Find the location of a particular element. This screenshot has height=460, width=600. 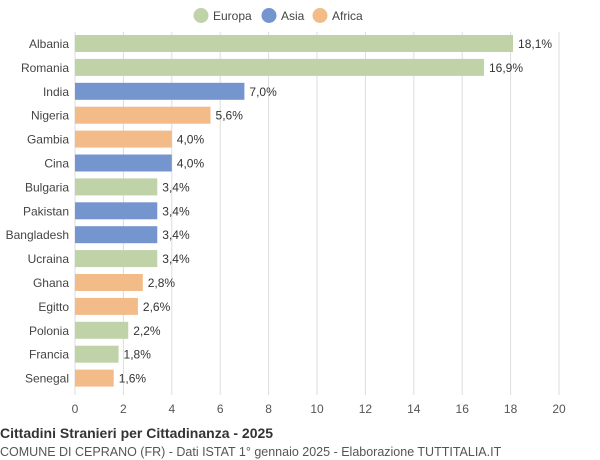

x-tick-label: 12 is located at coordinates (366, 409).